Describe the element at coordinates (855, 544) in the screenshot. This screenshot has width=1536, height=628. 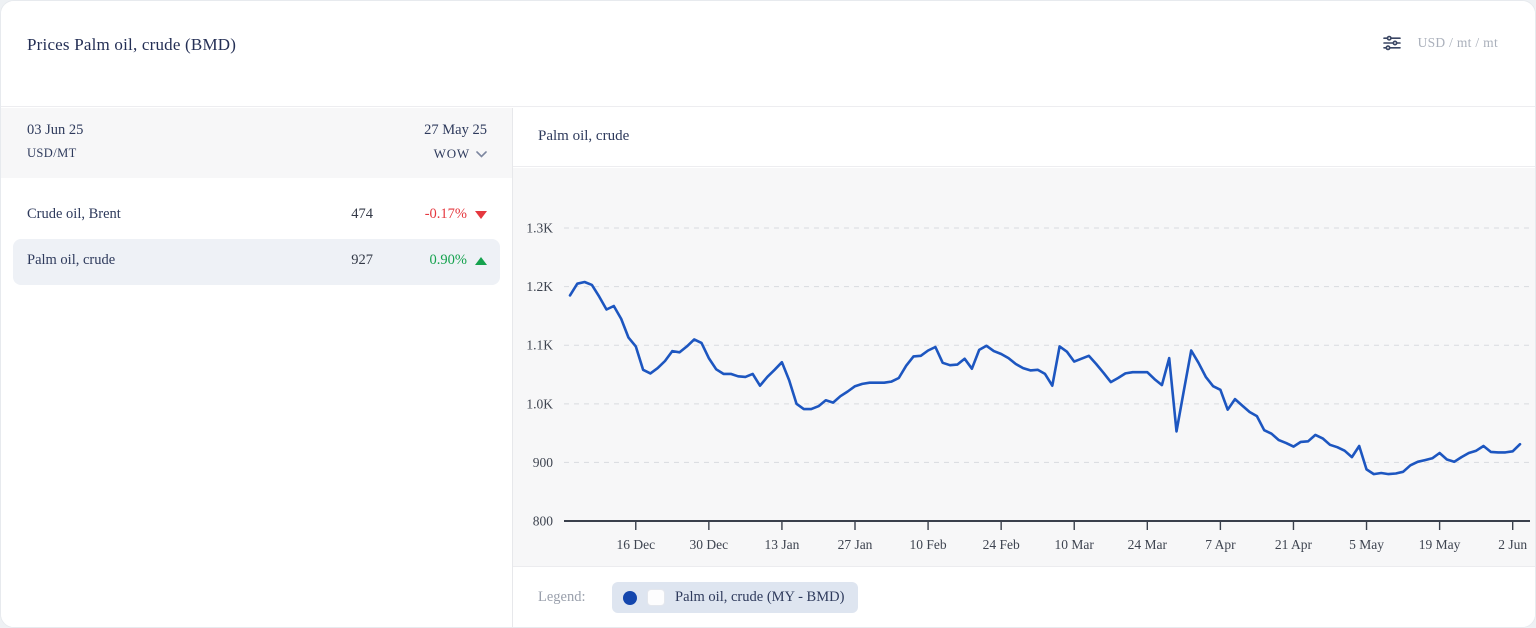
I see `svg-text: 27 Jan` at that location.